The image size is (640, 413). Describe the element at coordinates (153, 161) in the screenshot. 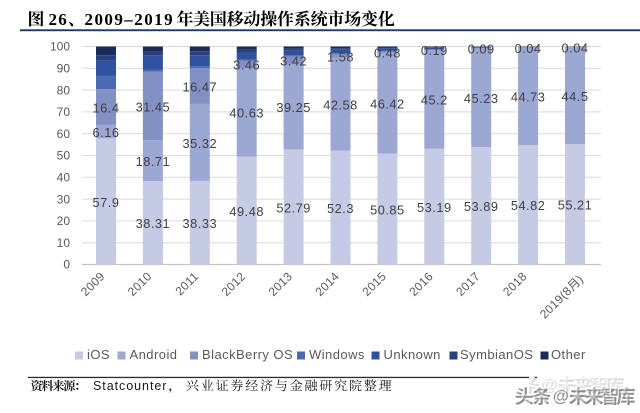

I see `svg-text: 18.71` at that location.